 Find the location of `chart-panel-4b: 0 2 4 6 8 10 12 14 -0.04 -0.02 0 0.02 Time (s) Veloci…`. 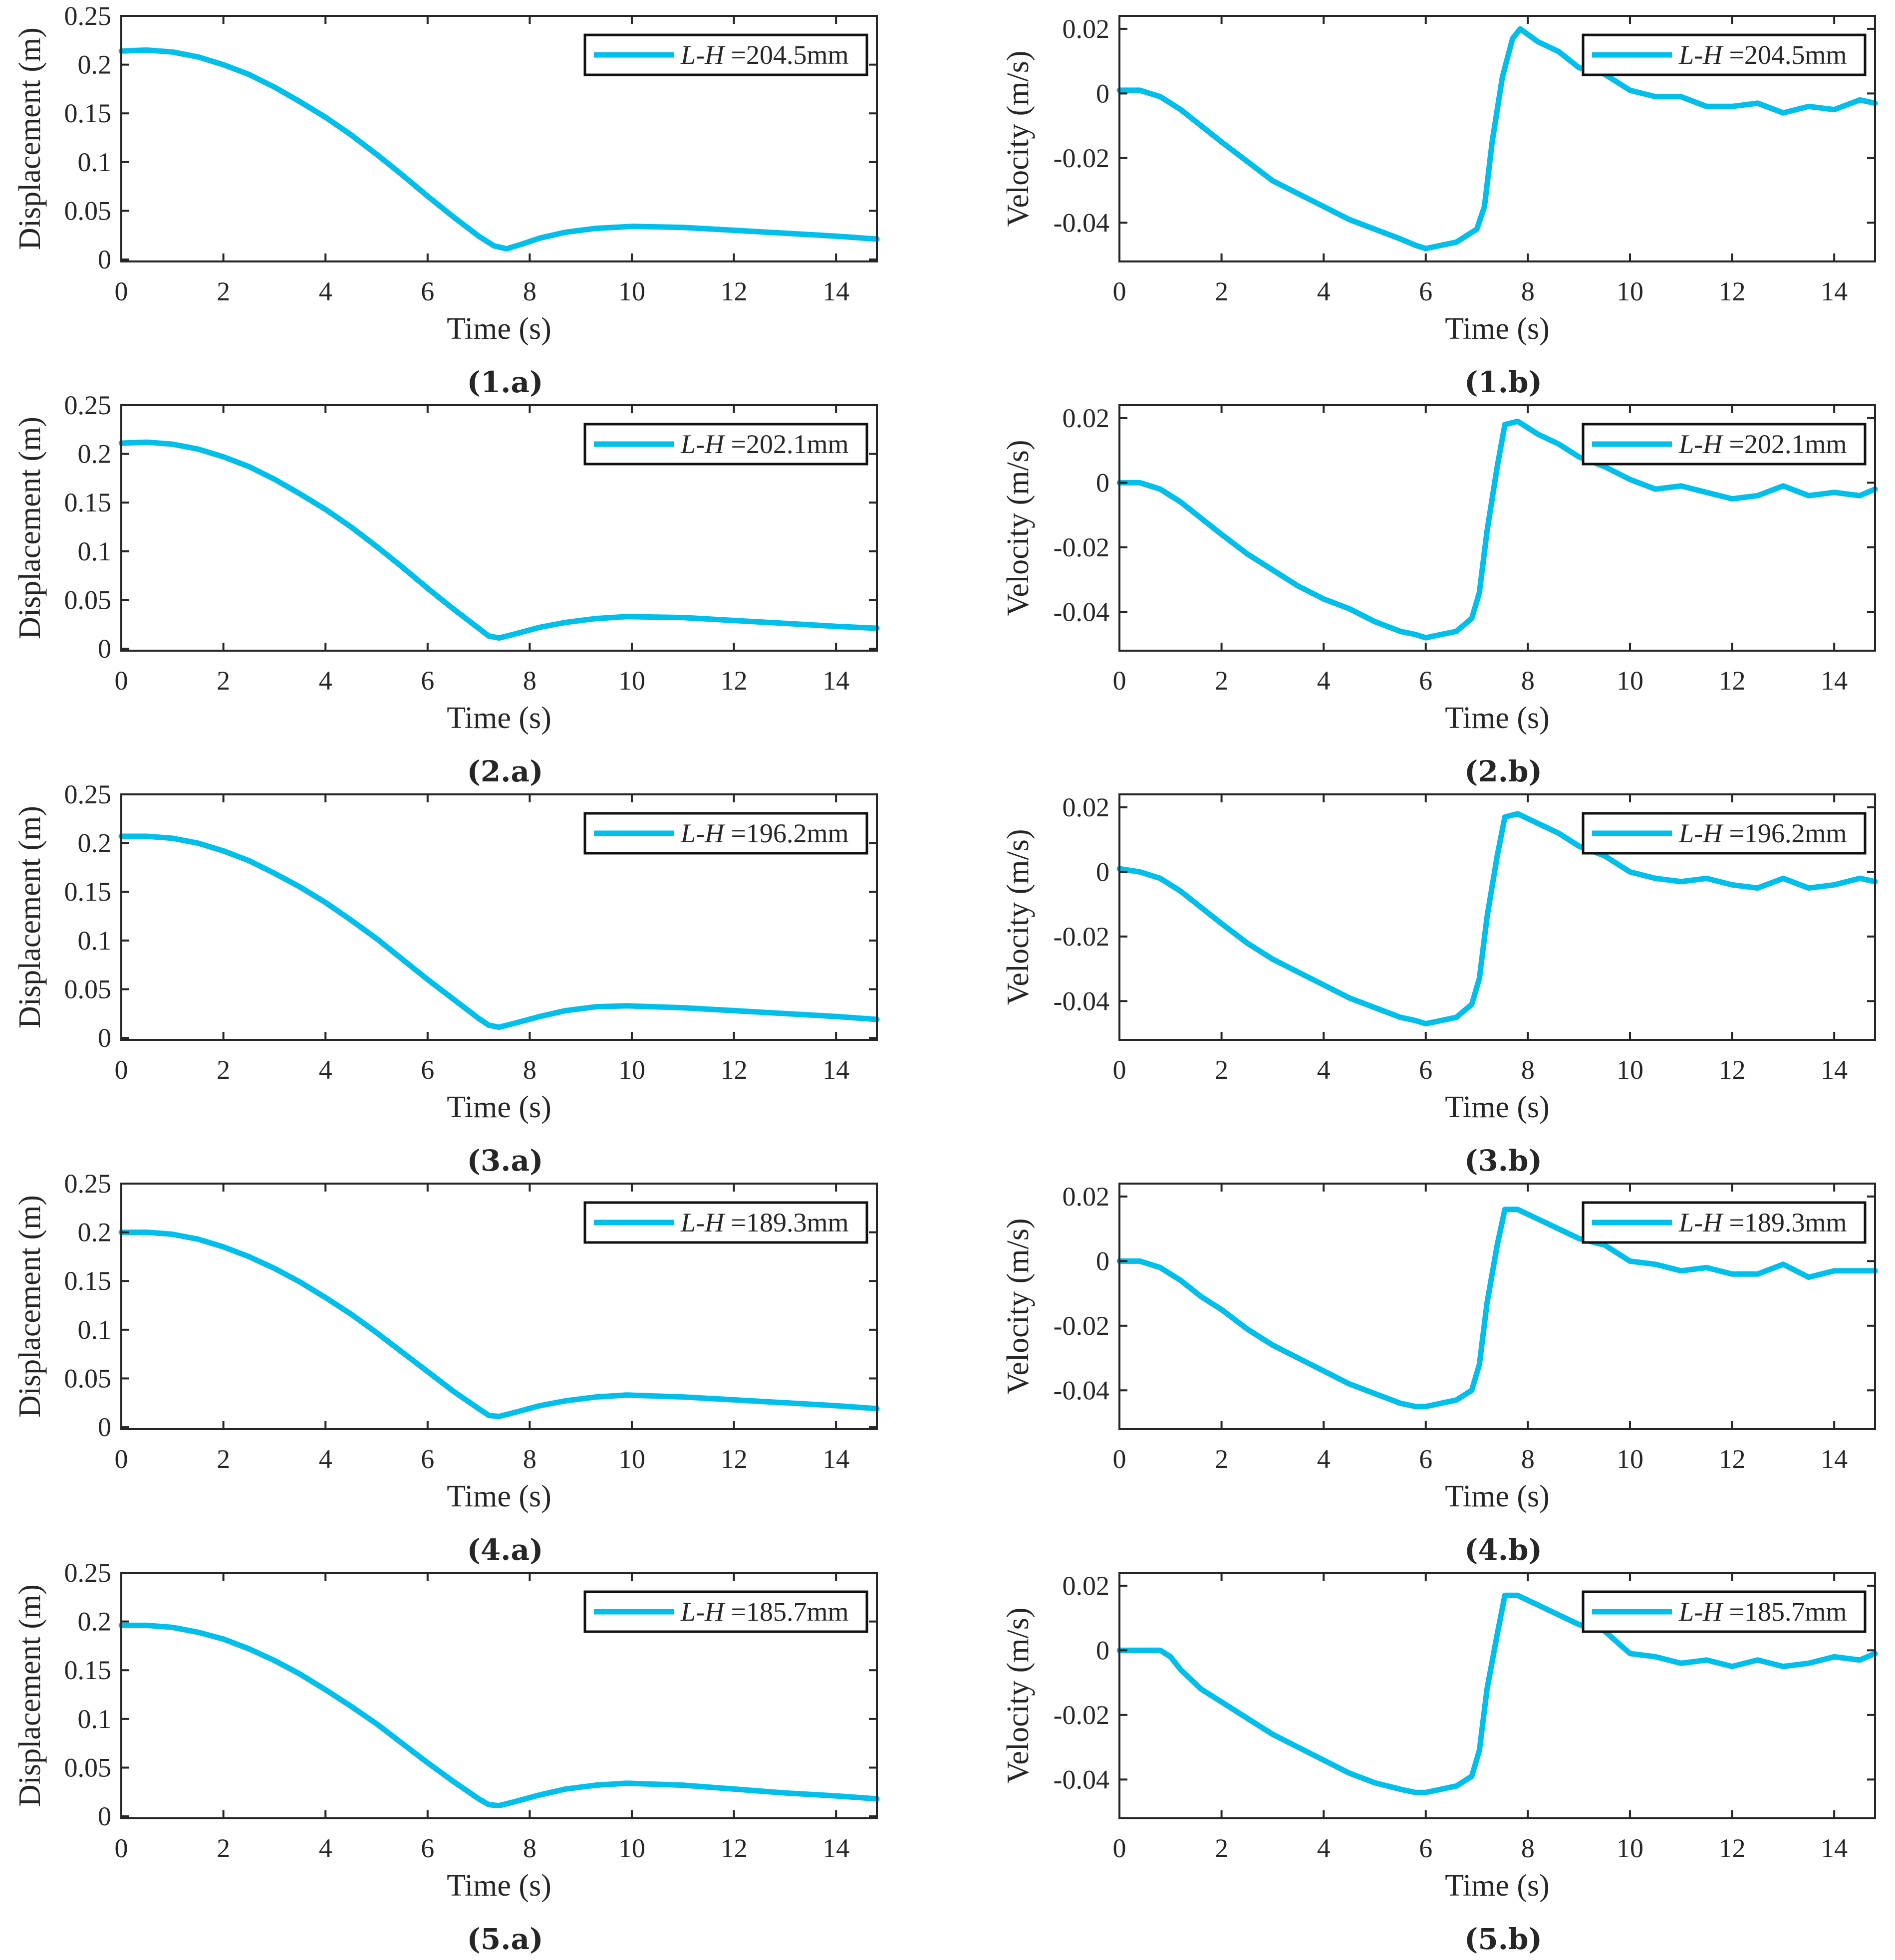

chart-panel-4b: 0 2 4 6 8 10 12 14 -0.04 -0.02 0 0.02 Time (s) Veloci… is located at coordinates (1439, 1374).